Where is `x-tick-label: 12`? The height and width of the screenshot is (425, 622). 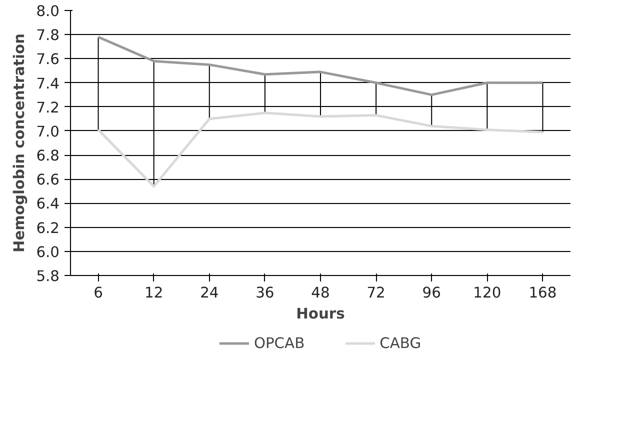
x-tick-label: 12 is located at coordinates (154, 293).